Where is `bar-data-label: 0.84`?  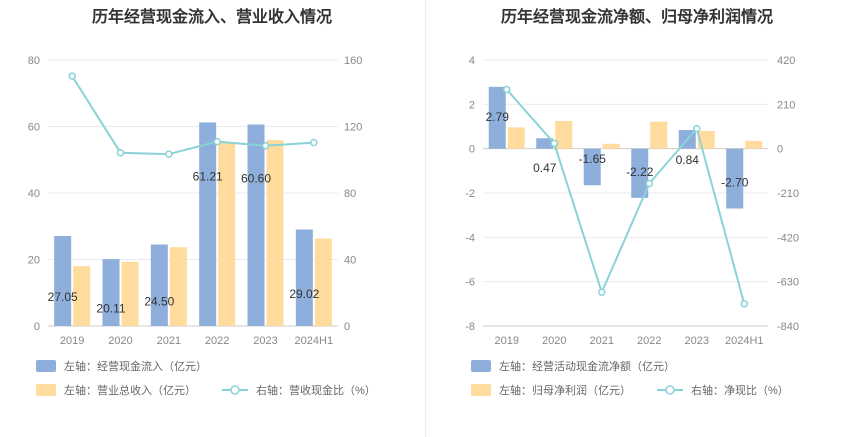 bar-data-label: 0.84 is located at coordinates (688, 160).